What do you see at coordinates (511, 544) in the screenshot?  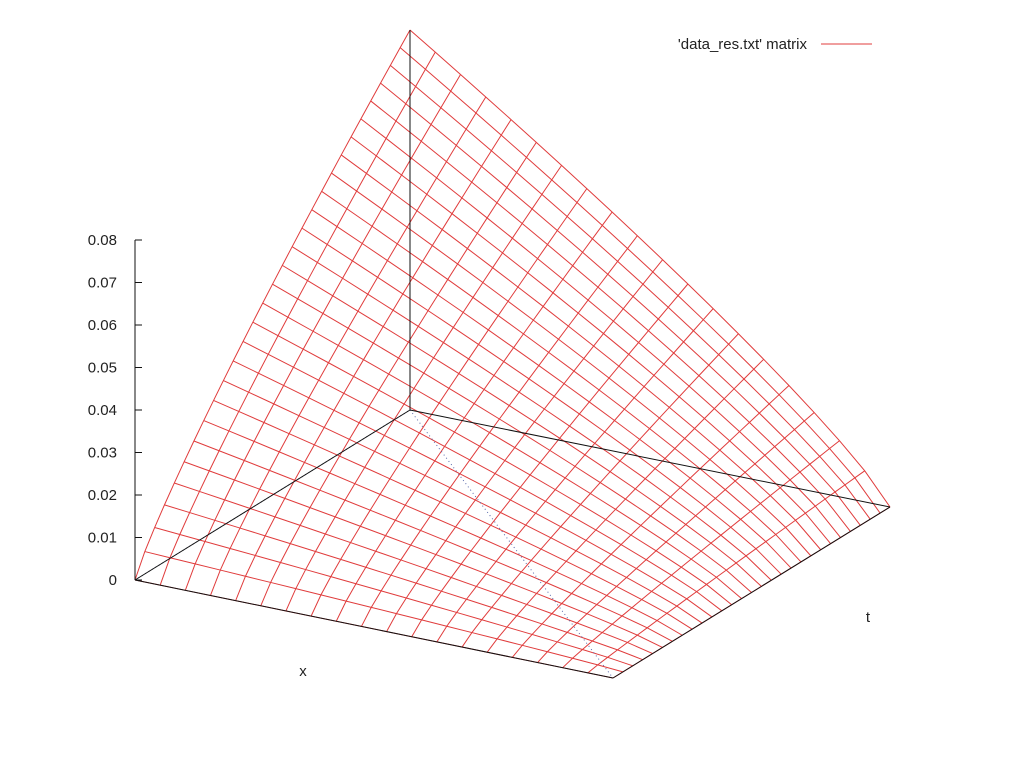 I see `hidden-base-line` at bounding box center [511, 544].